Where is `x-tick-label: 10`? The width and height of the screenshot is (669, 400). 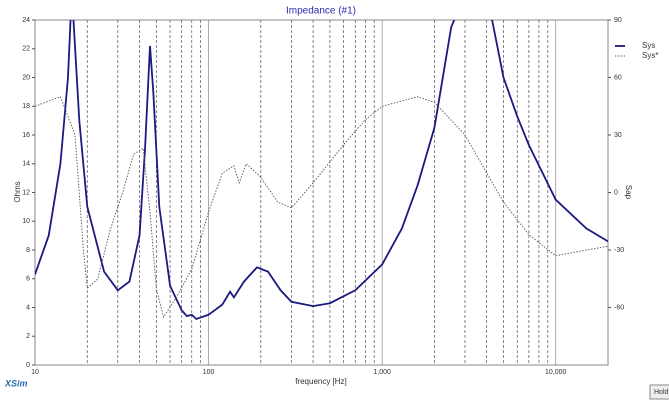 x-tick-label: 10 is located at coordinates (35, 372).